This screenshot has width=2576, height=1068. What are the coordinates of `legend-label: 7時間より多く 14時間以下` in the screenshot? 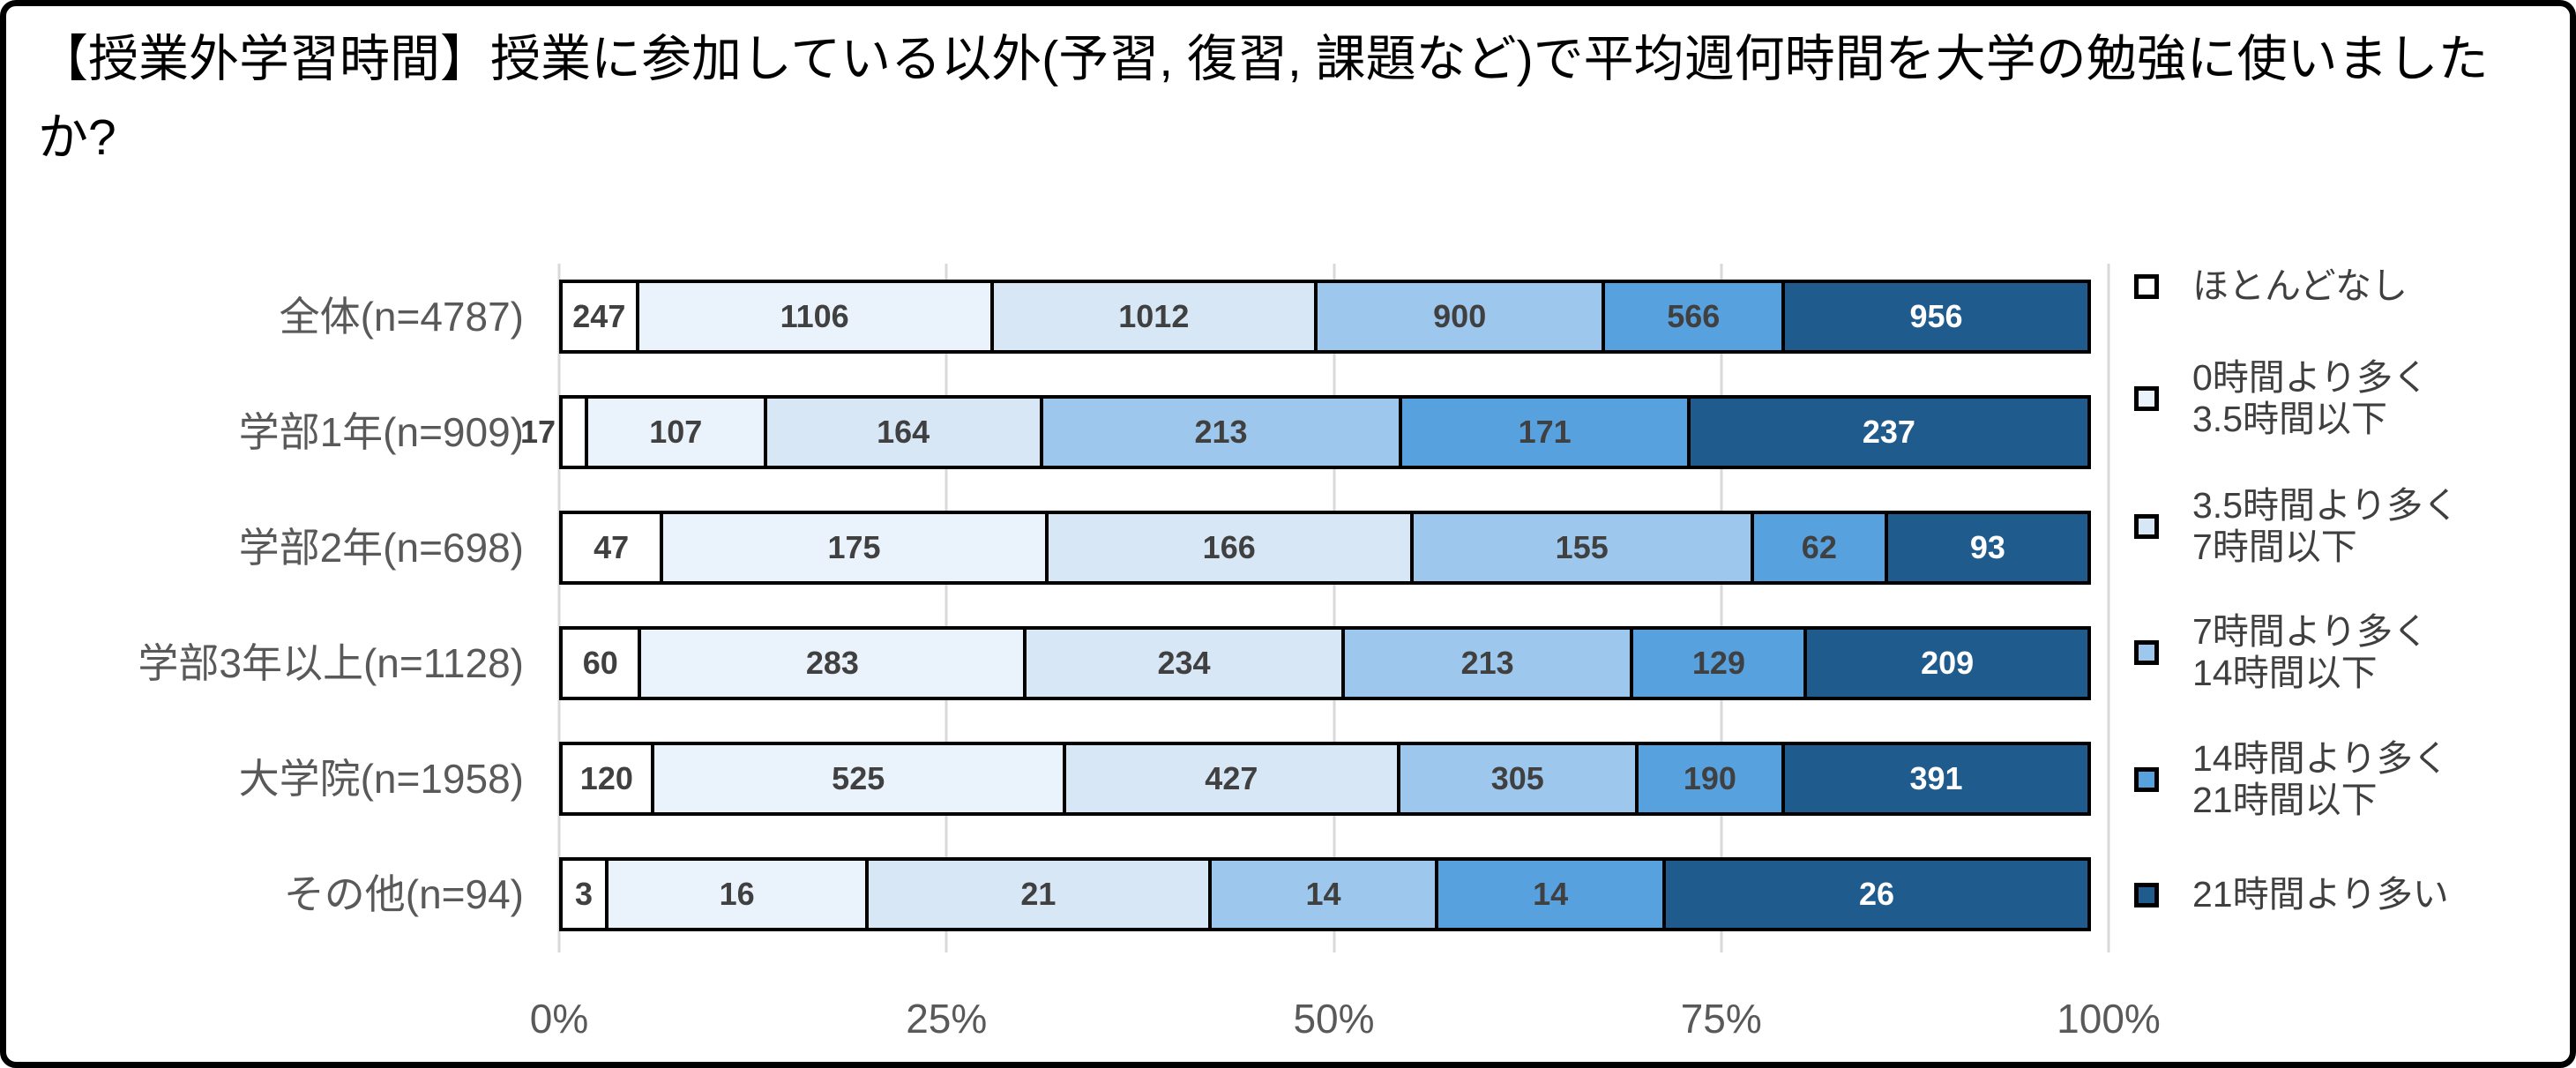 It's located at (2310, 652).